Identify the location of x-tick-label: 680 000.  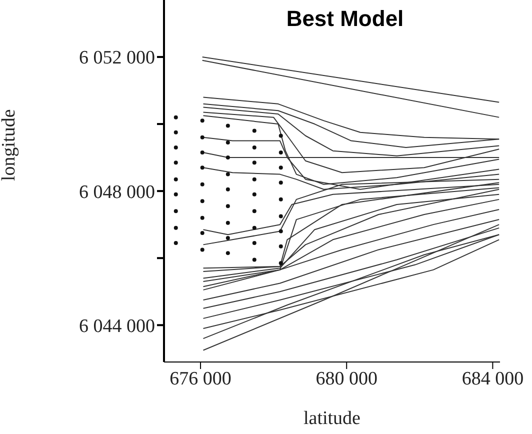
(347, 379).